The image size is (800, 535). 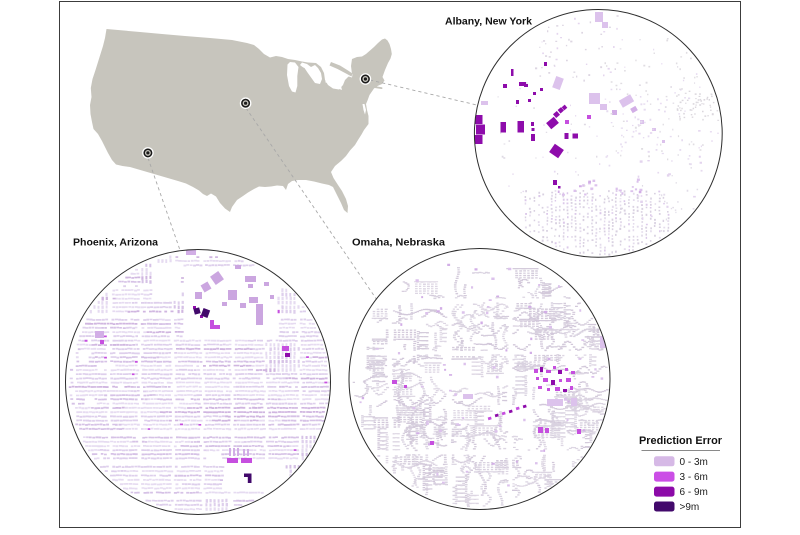 What do you see at coordinates (488, 21) in the screenshot?
I see `svg-text: Albany, New York` at bounding box center [488, 21].